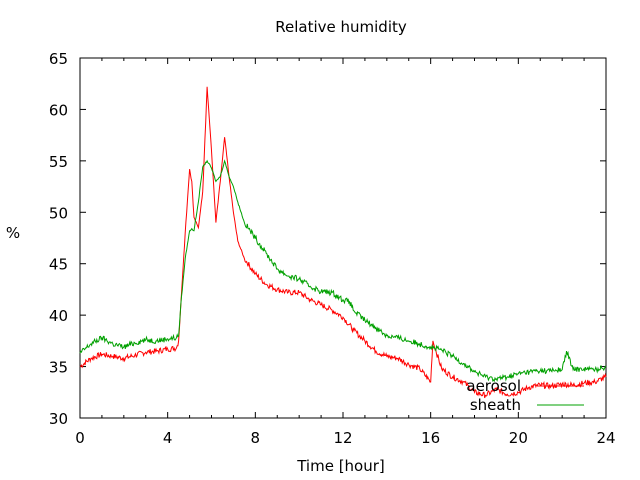  Describe the element at coordinates (58, 419) in the screenshot. I see `y-tick-label: 30` at that location.